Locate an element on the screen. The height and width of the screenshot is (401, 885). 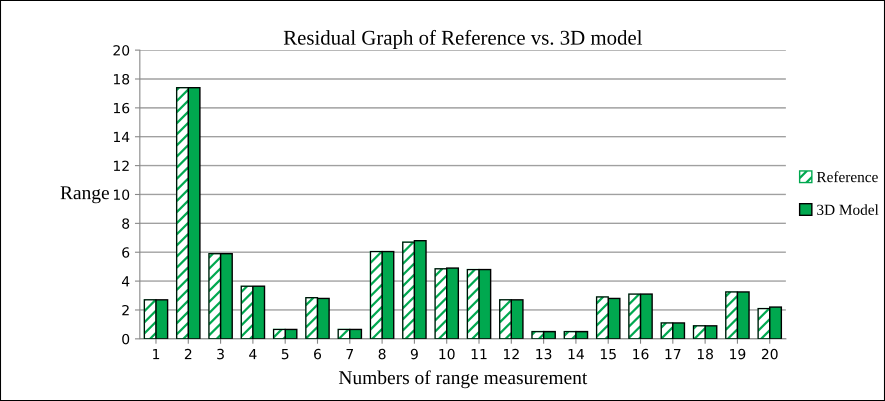
y-axis-title: Range is located at coordinates (84, 195).